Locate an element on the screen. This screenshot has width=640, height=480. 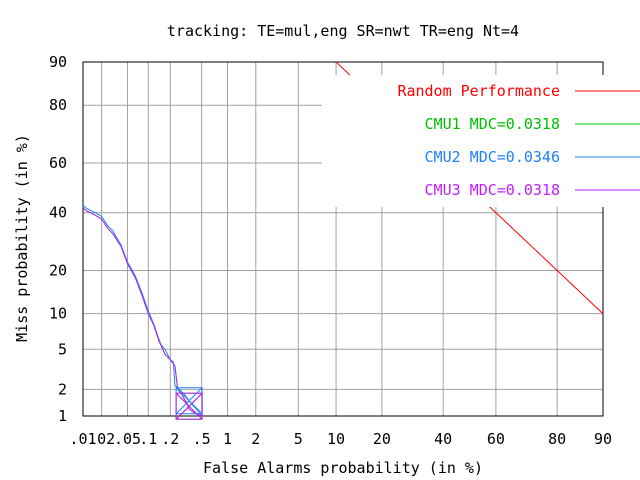
x-tick-label: .01 is located at coordinates (82, 439).